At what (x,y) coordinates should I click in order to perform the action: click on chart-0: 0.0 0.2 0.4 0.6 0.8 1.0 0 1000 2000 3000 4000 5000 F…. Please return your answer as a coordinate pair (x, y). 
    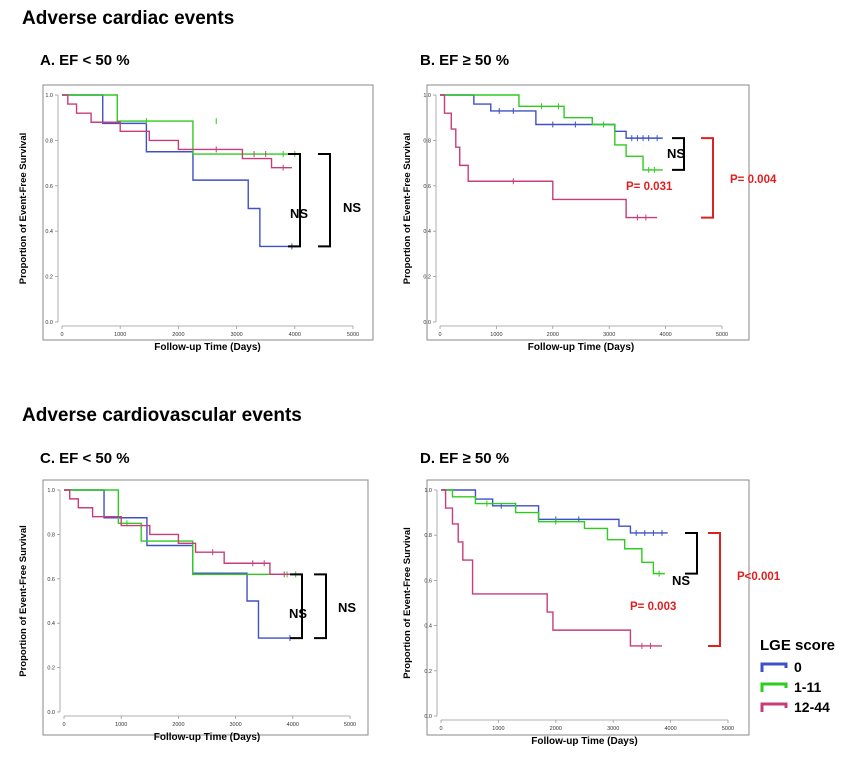
    Looking at the image, I should click on (195, 219).